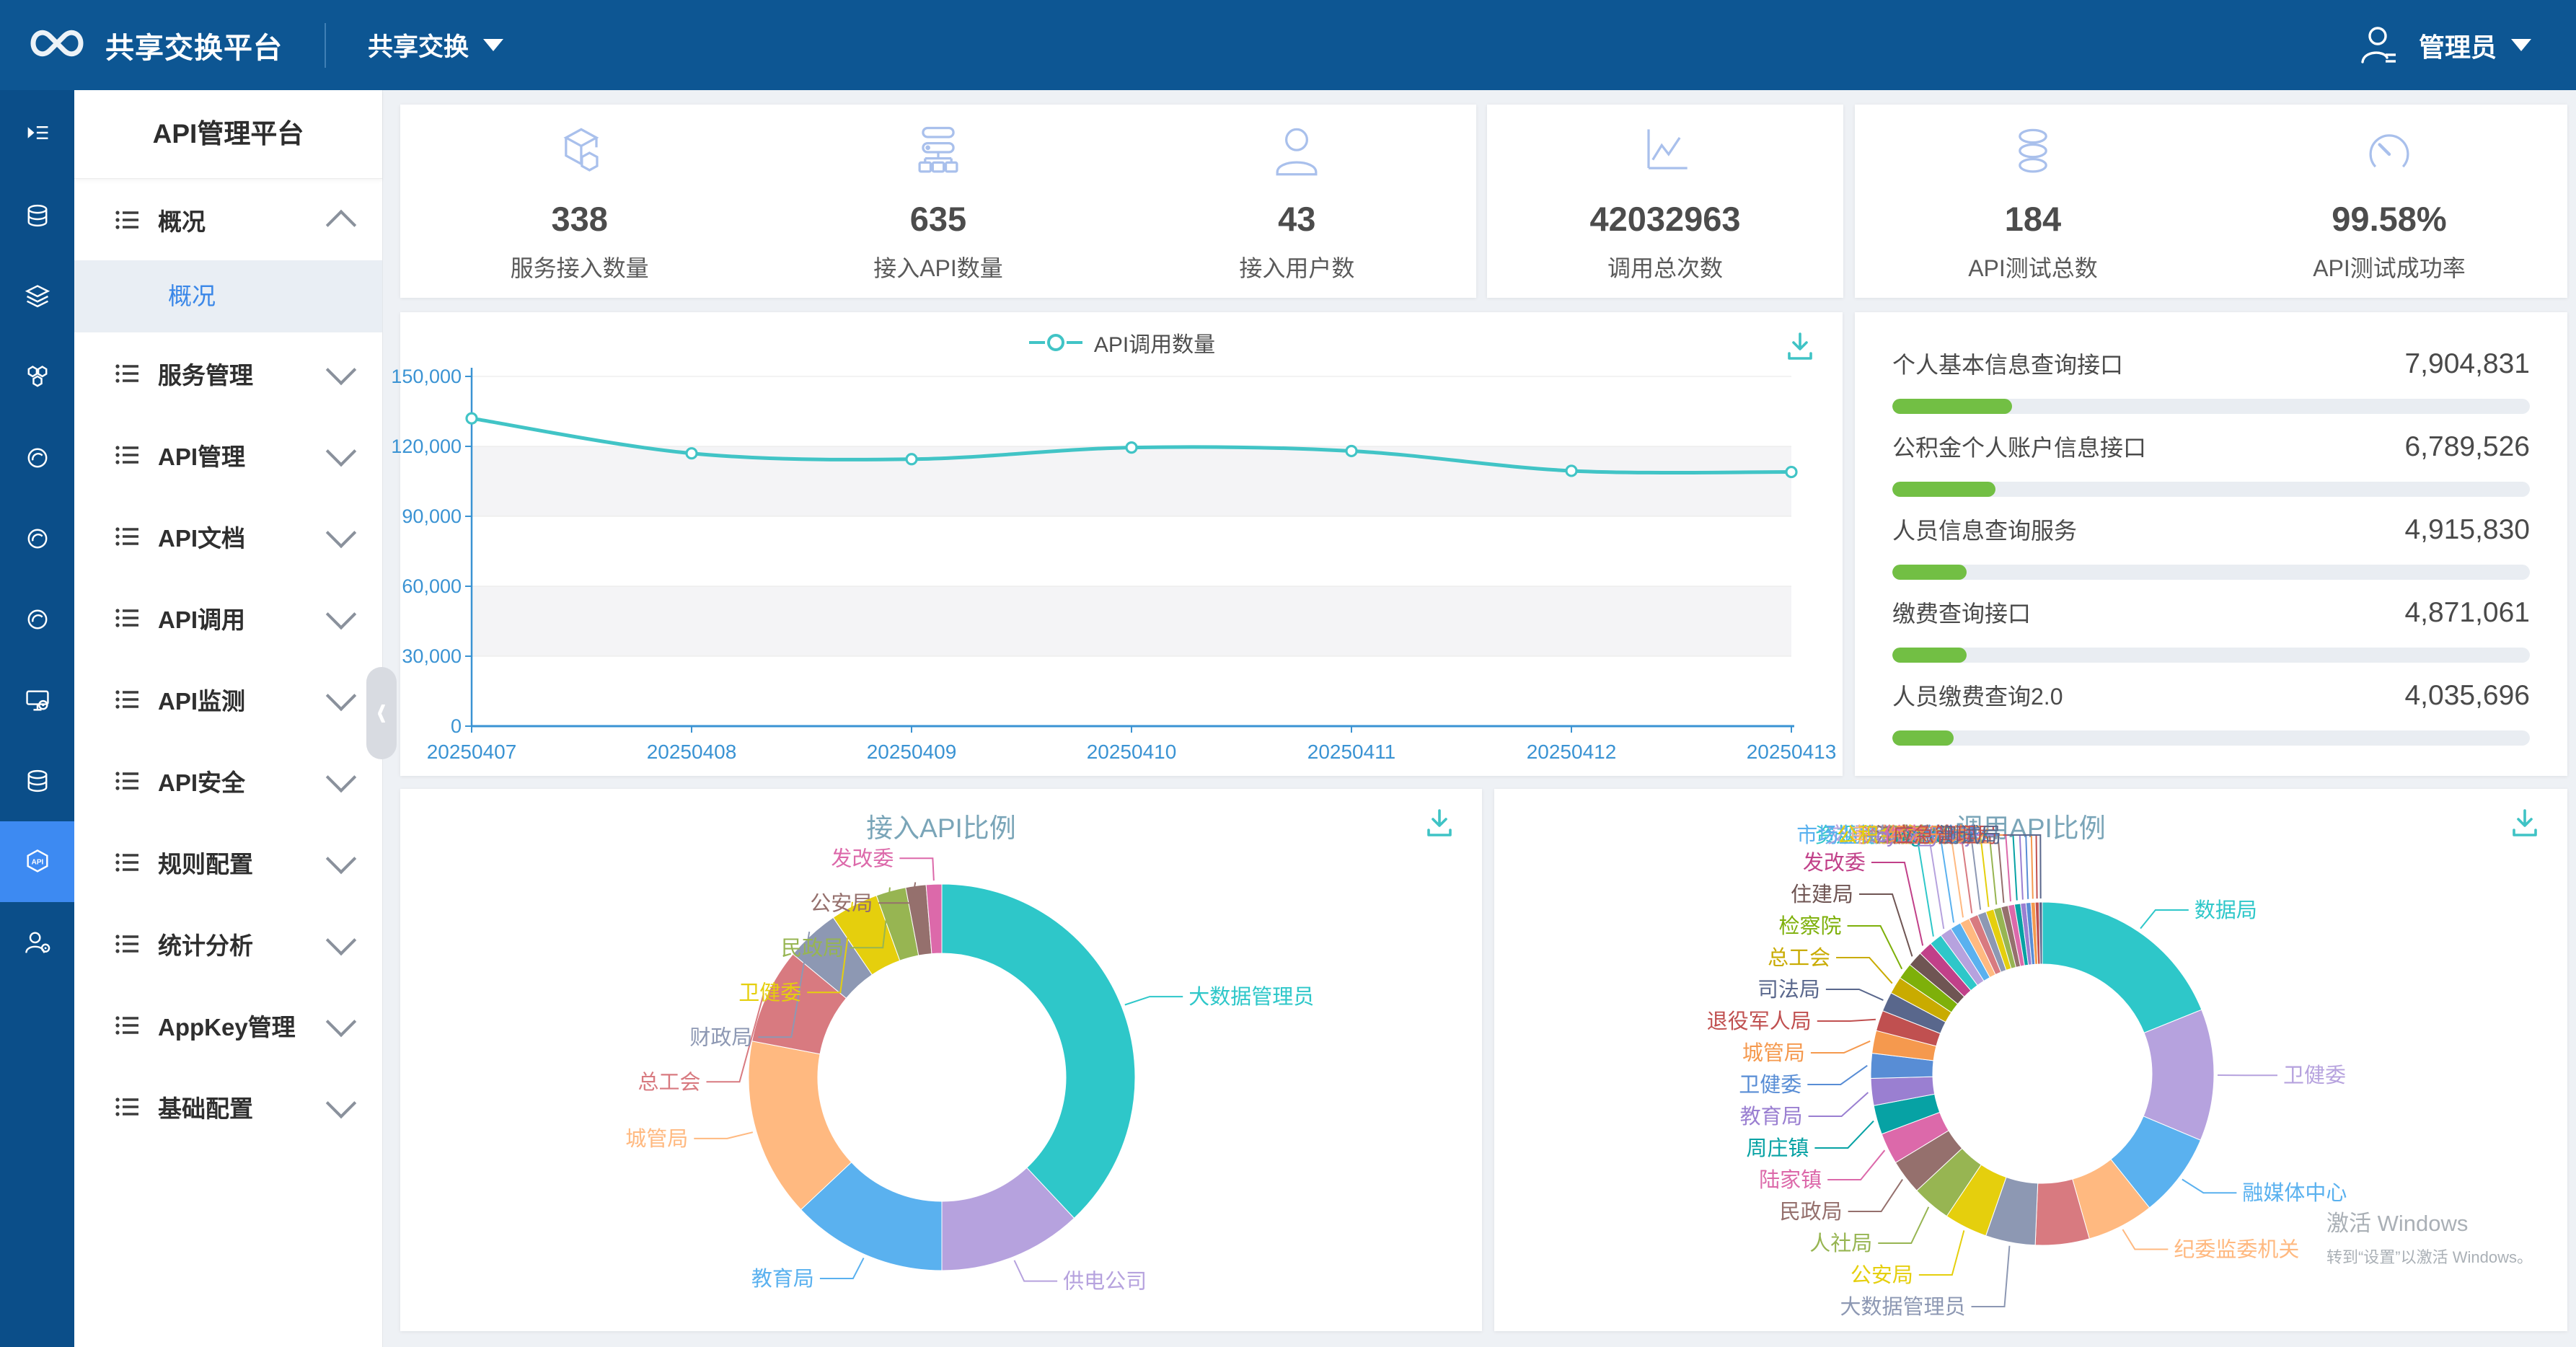  What do you see at coordinates (2429, 1257) in the screenshot?
I see `watermark-line2: 转到“设置”以激活 Windows。` at bounding box center [2429, 1257].